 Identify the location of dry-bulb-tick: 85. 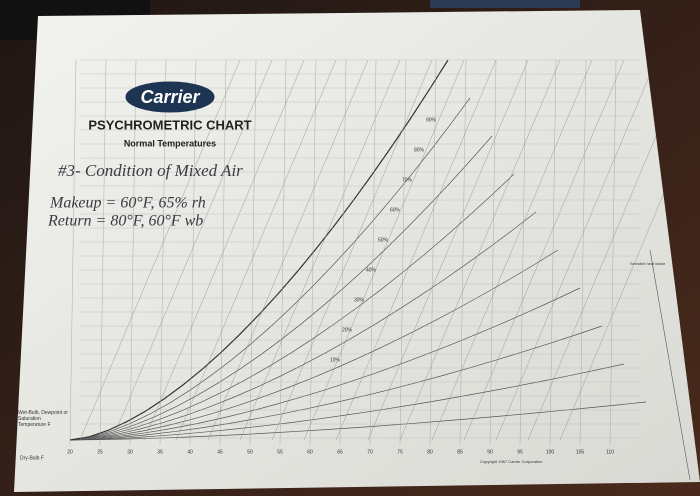
(460, 452).